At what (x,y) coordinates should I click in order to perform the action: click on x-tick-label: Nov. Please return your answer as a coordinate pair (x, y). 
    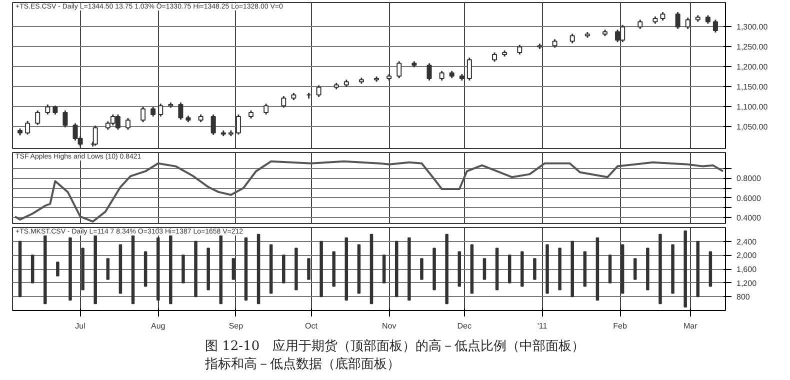
    Looking at the image, I should click on (389, 326).